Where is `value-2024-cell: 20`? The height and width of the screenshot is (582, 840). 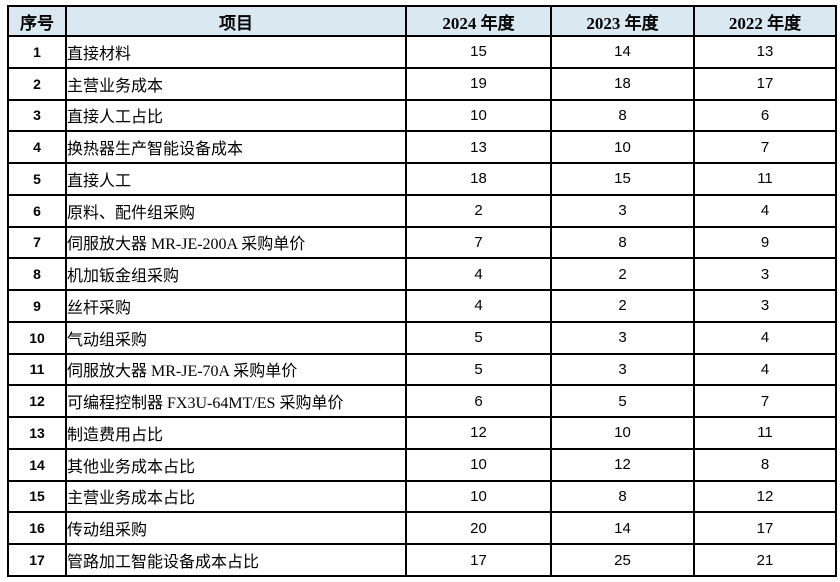 value-2024-cell: 20 is located at coordinates (478, 528).